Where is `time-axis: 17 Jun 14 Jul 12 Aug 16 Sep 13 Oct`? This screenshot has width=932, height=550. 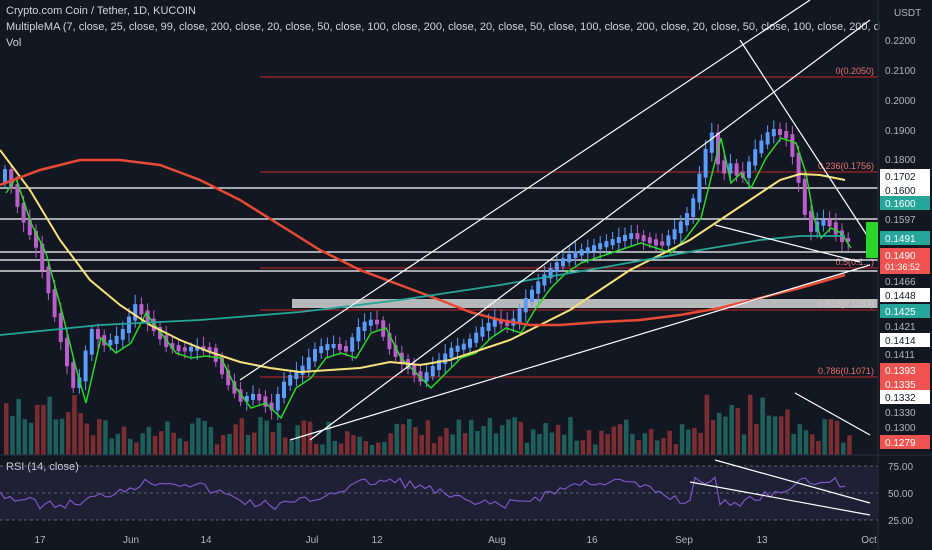
time-axis: 17 Jun 14 Jul 12 Aug 16 Sep 13 Oct is located at coordinates (455, 540).